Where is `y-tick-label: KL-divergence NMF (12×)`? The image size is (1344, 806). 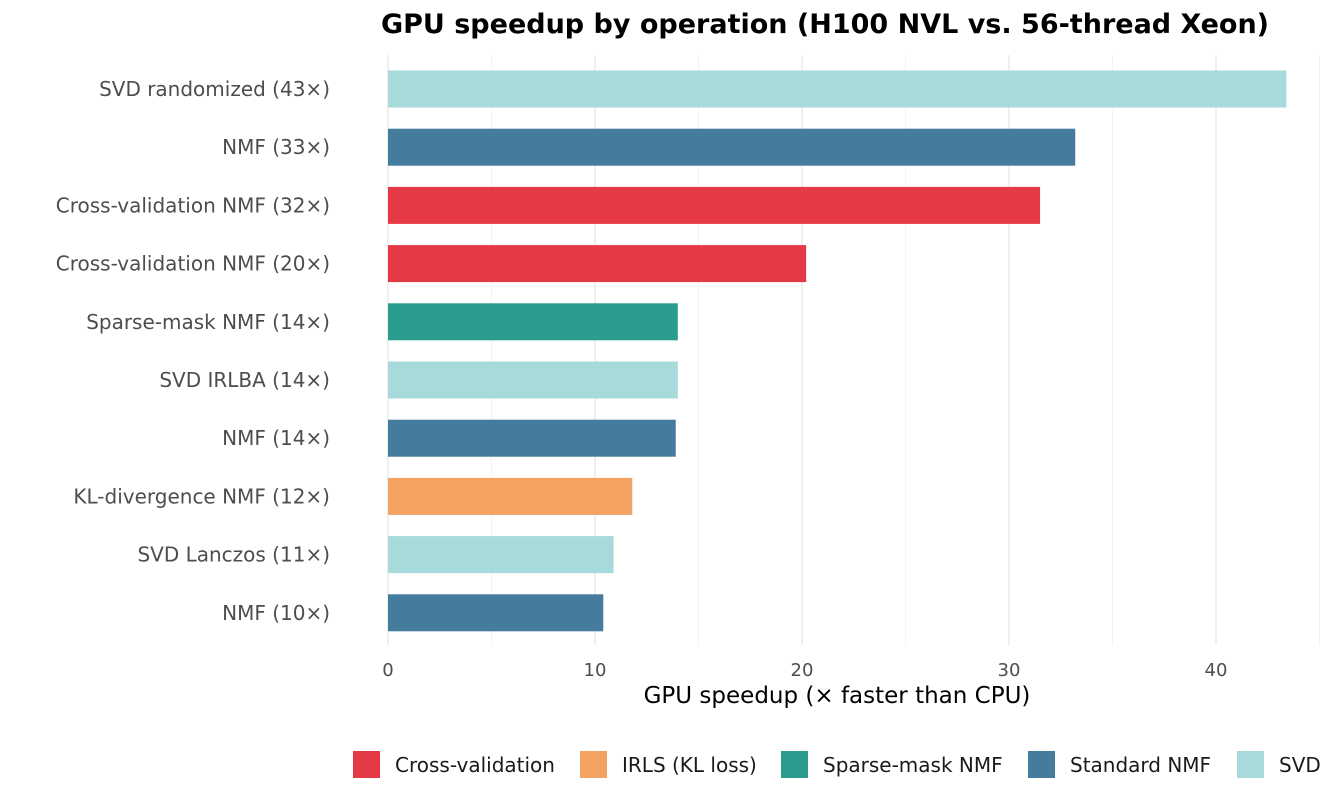 y-tick-label: KL-divergence NMF (12×) is located at coordinates (201, 496).